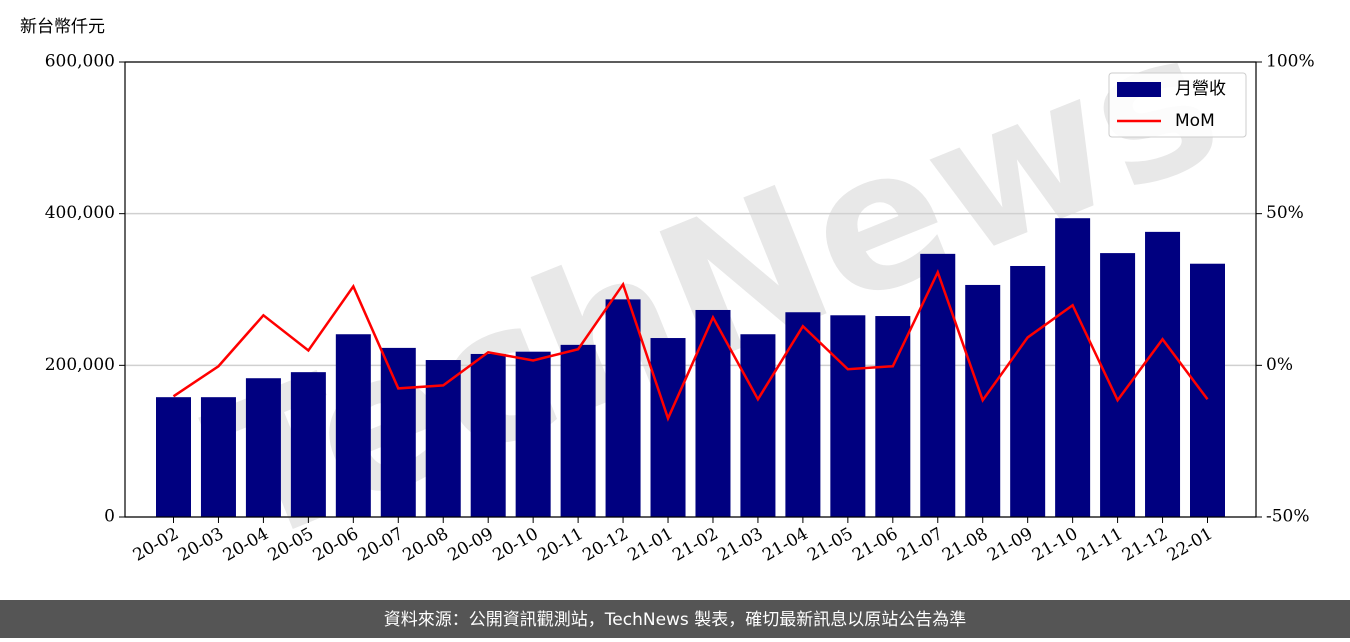 Image resolution: width=1350 pixels, height=642 pixels. I want to click on x-tick-label: 21-01, so click(650, 545).